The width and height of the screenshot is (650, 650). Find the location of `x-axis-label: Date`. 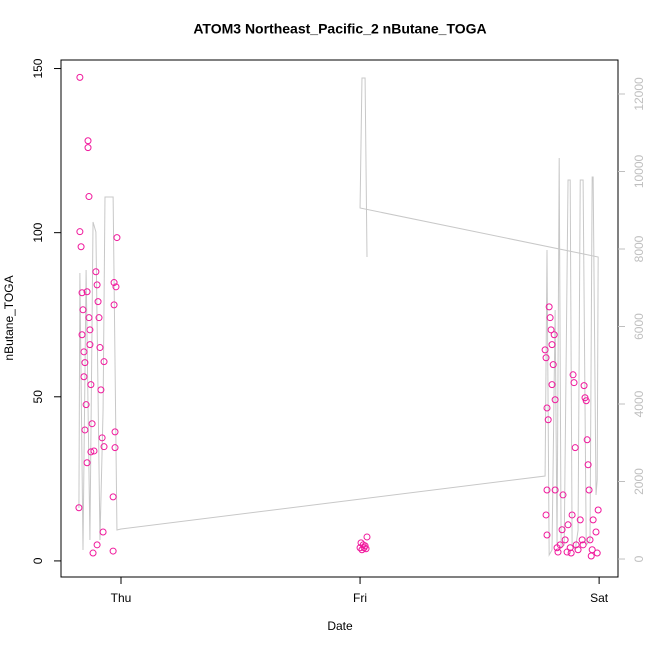

x-axis-label: Date is located at coordinates (340, 626).